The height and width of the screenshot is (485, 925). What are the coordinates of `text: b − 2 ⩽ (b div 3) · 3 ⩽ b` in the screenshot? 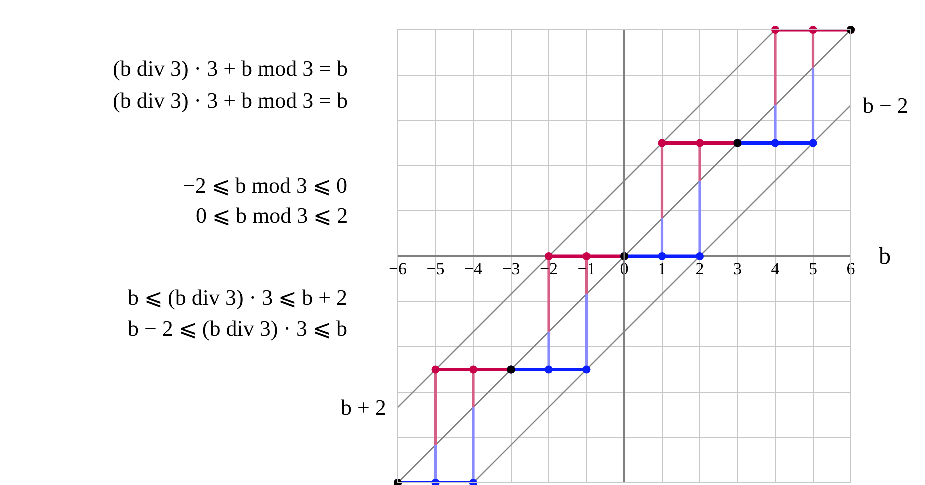 It's located at (238, 328).